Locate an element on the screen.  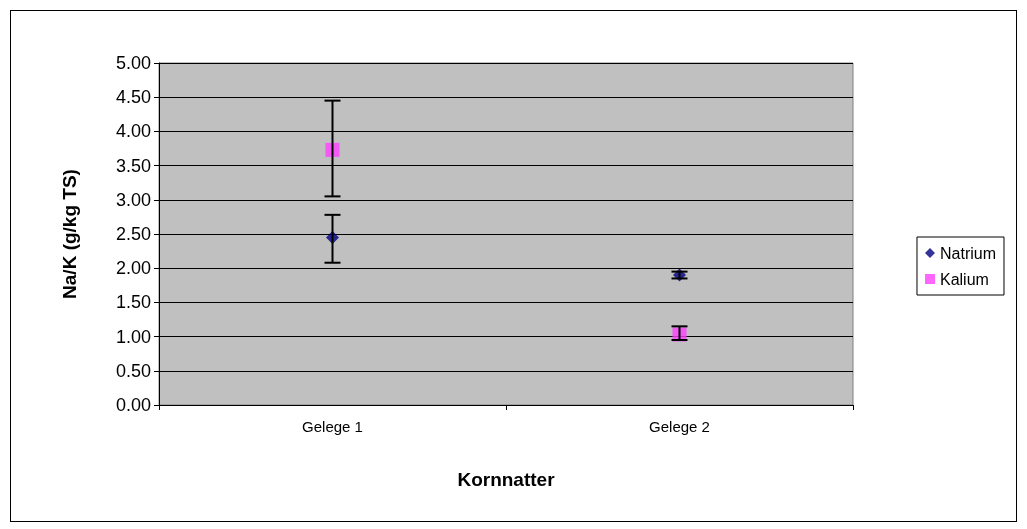
legend-label: Kalium is located at coordinates (964, 279).